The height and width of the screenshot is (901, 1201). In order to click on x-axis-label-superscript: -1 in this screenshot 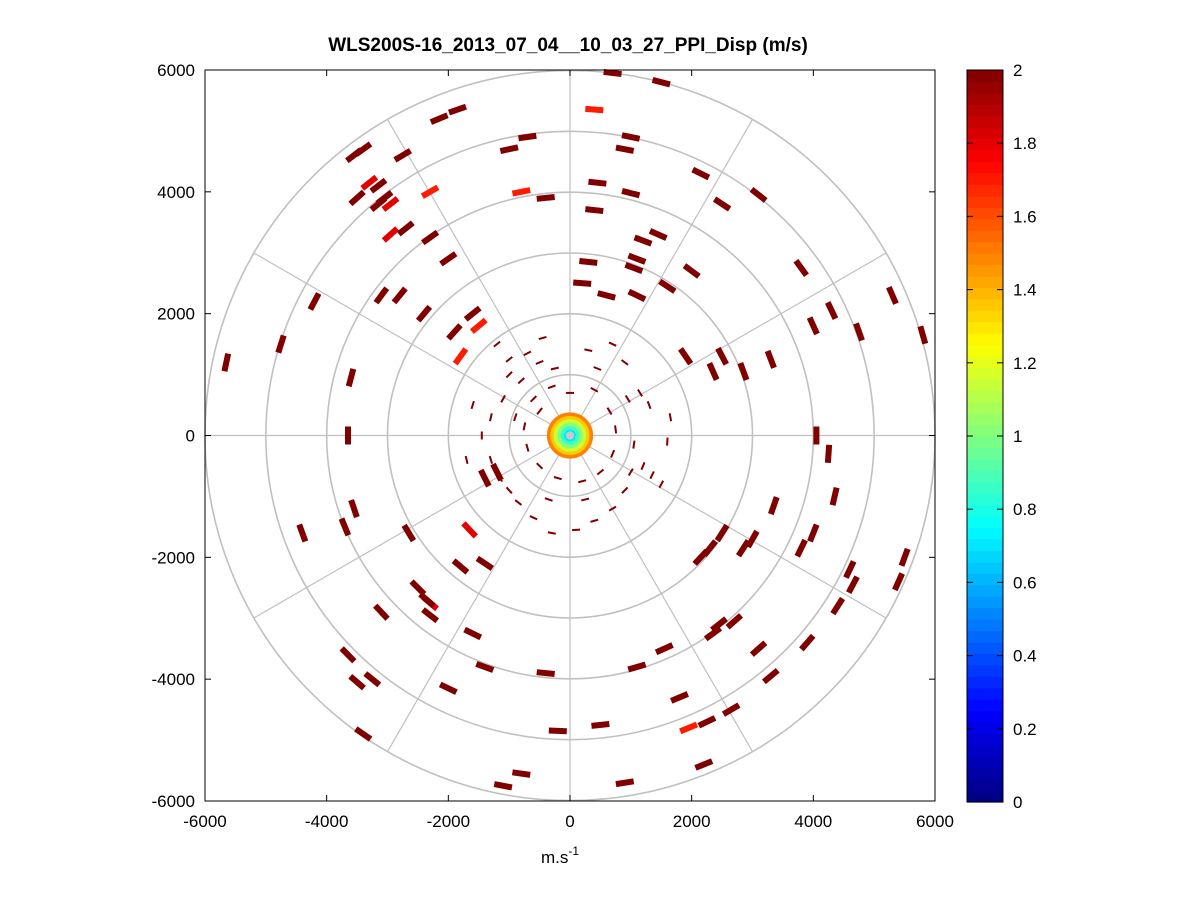, I will do `click(573, 851)`.